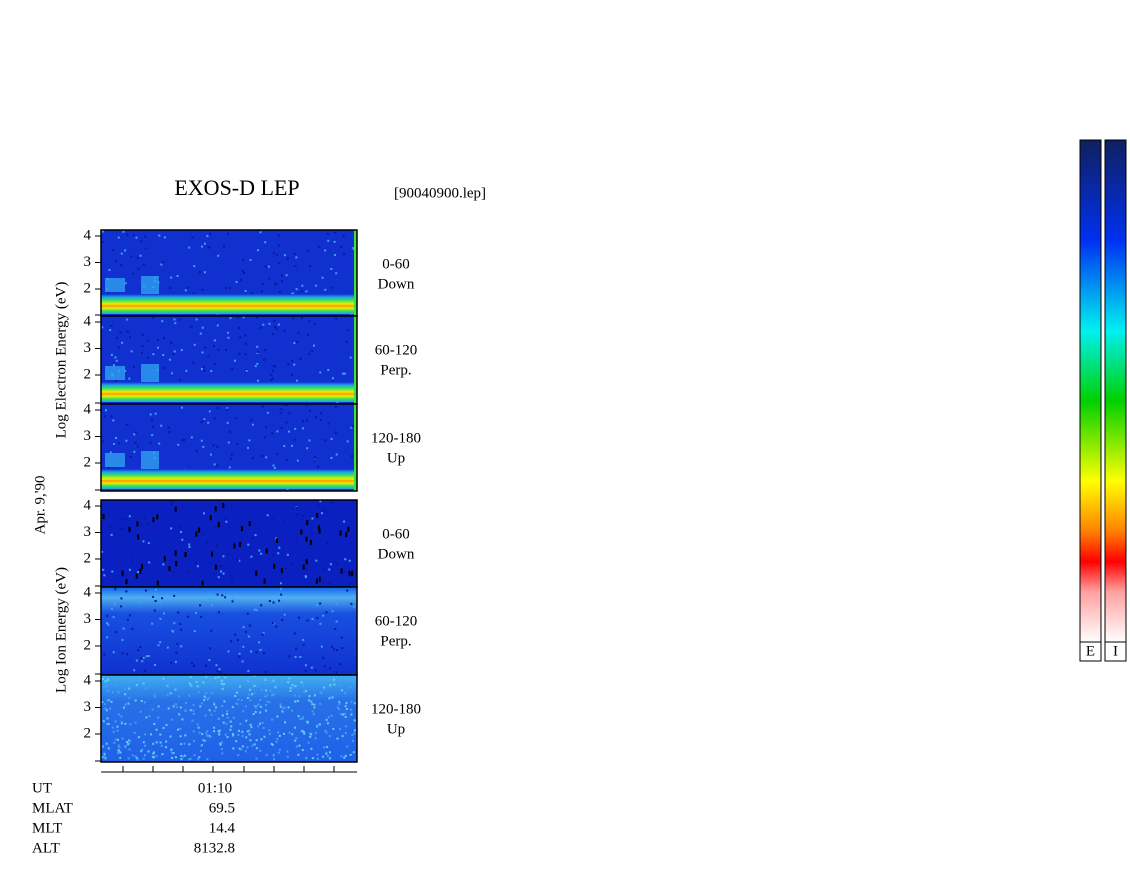 The height and width of the screenshot is (875, 1130). Describe the element at coordinates (150, 285) in the screenshot. I see `low-energy-patch` at that location.